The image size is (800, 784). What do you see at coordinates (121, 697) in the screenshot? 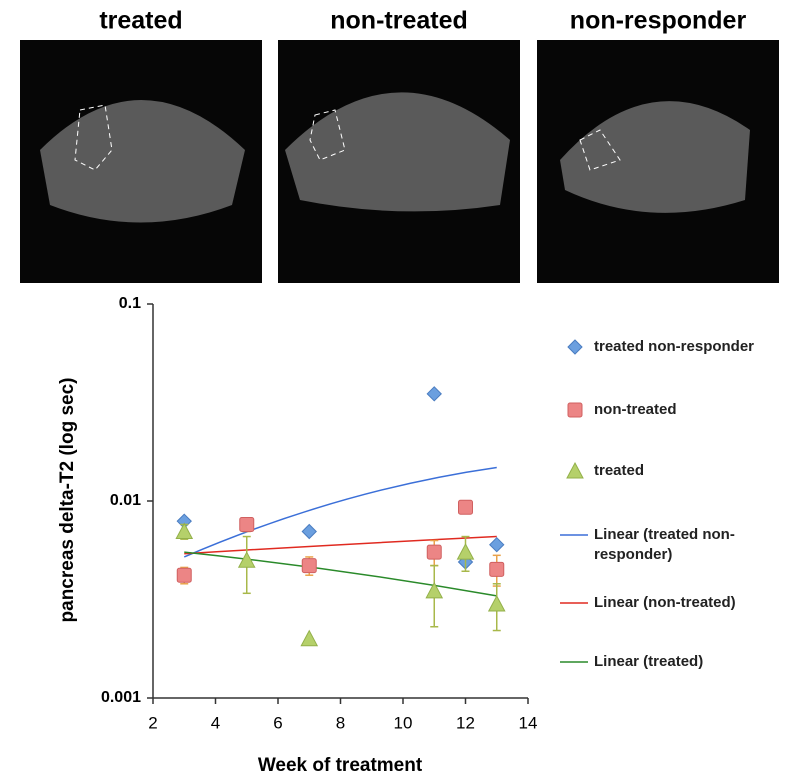
I see `y-tick-label: 0.001` at bounding box center [121, 697].